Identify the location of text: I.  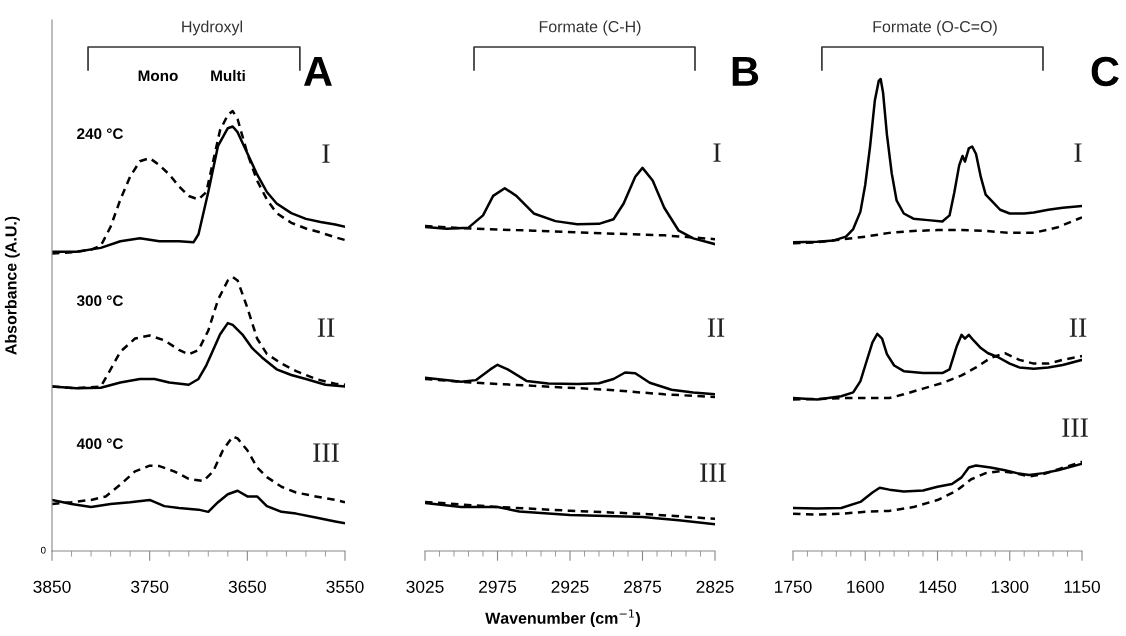
(717, 152).